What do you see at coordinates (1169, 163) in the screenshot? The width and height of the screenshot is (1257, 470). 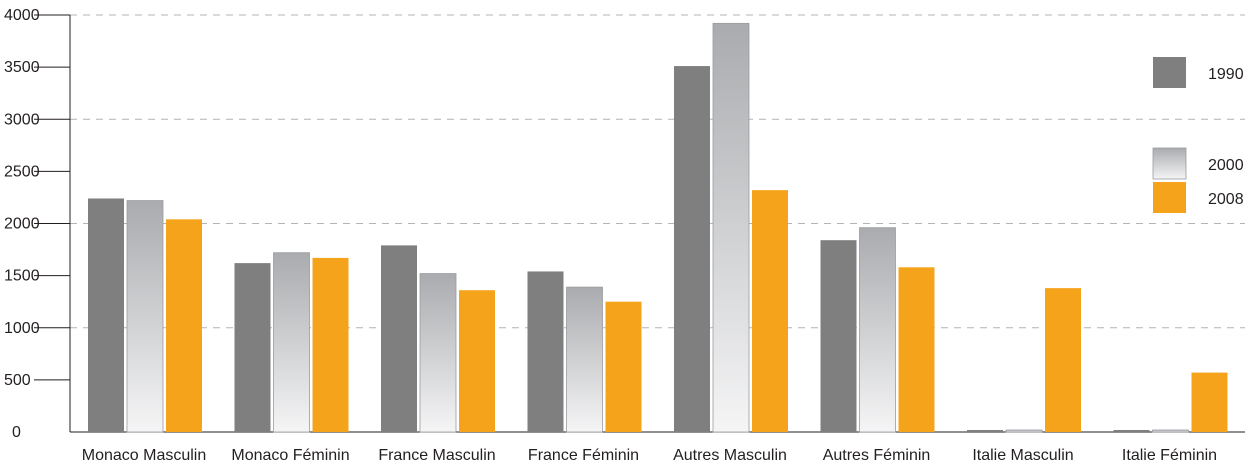 I see `legend-swatch-2000` at bounding box center [1169, 163].